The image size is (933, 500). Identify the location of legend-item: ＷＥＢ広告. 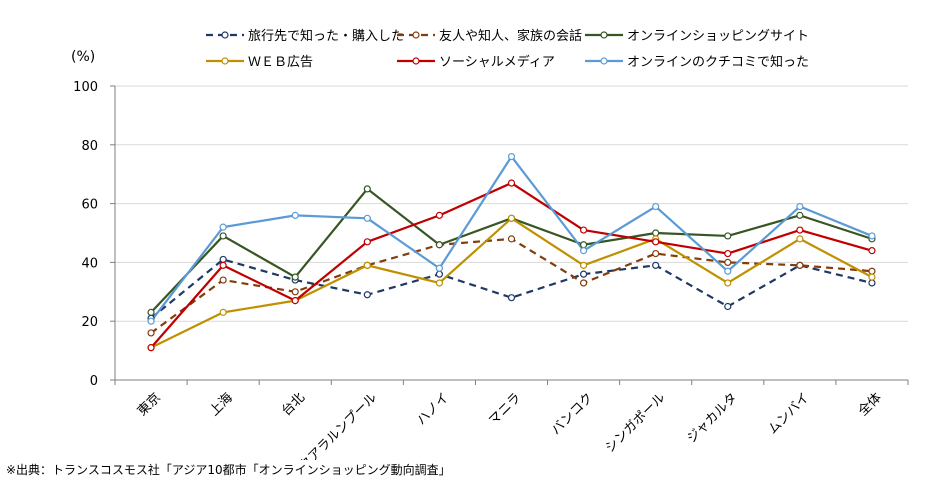
(259, 62).